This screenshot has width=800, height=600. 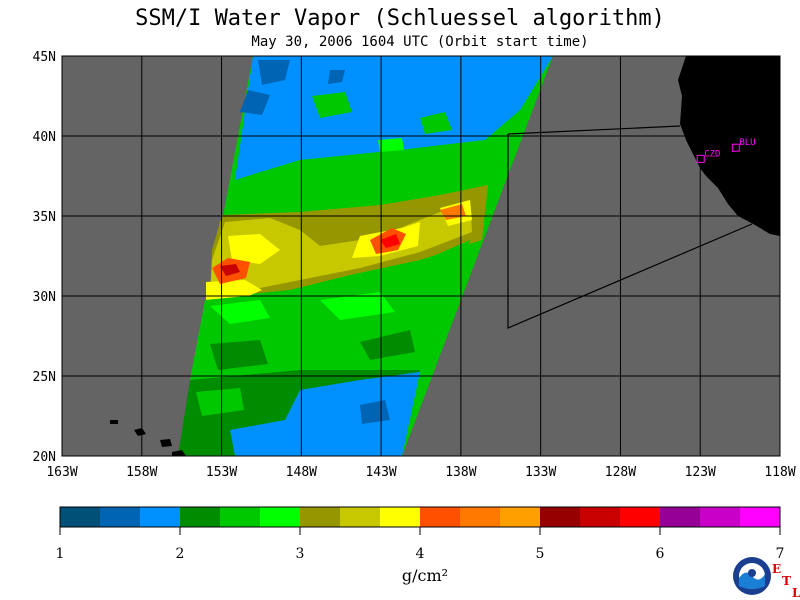 What do you see at coordinates (301, 472) in the screenshot?
I see `lon-tick-label: 148W` at bounding box center [301, 472].